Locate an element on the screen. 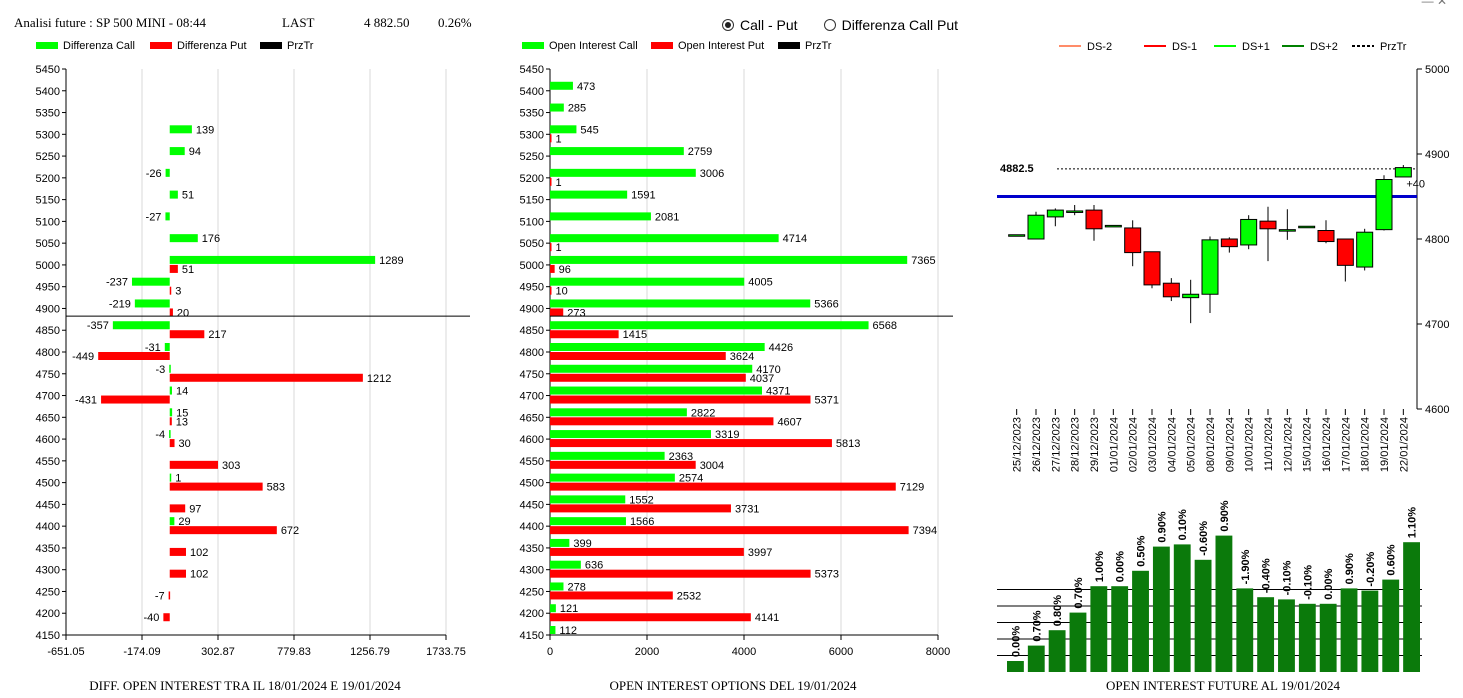 The image size is (1463, 698). bar-value-label: 5371 is located at coordinates (826, 401).